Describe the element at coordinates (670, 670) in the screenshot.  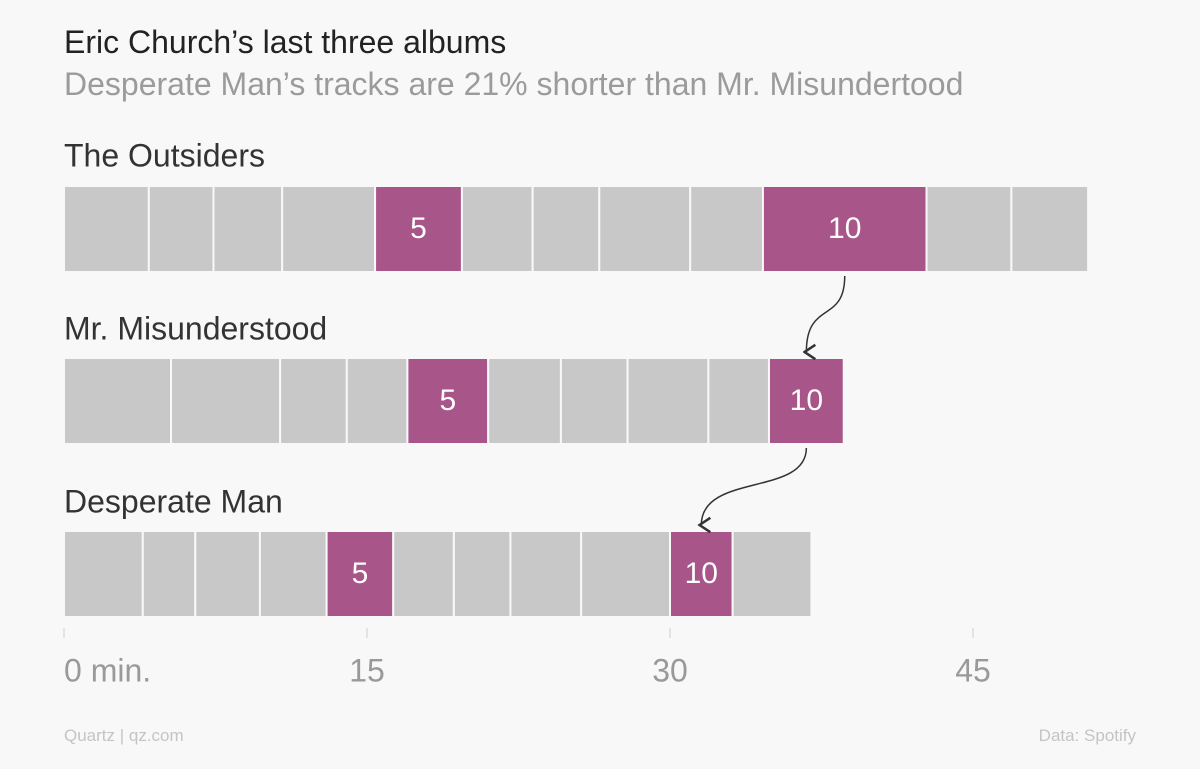
I see `x-tick-label: 30` at that location.